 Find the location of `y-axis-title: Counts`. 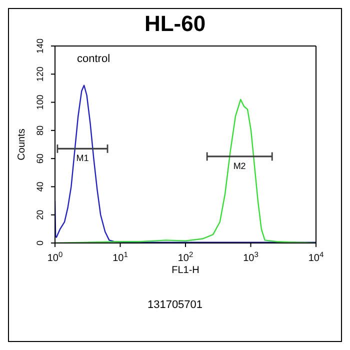

y-axis-title: Counts is located at coordinates (22, 144).